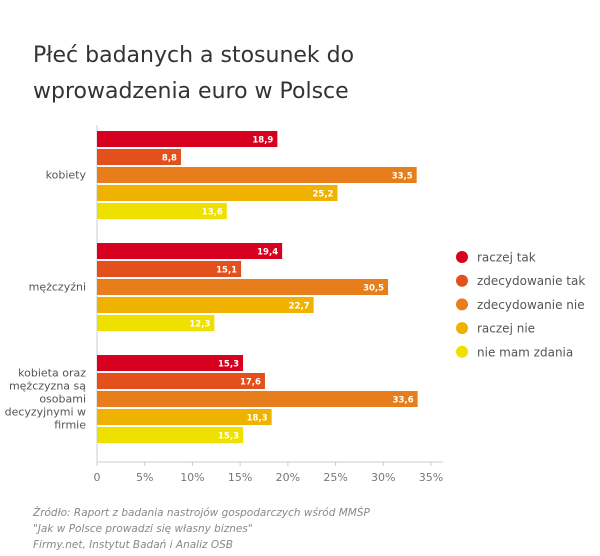 This screenshot has width=600, height=556. I want to click on legend-label: nie mam zdania, so click(525, 352).